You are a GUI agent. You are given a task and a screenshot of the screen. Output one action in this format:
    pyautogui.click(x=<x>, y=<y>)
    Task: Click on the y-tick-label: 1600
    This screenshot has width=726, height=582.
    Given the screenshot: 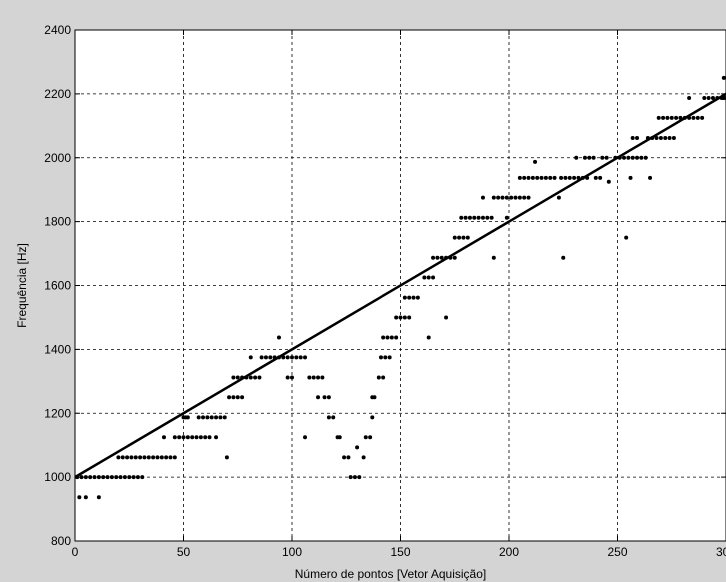 What is the action you would take?
    pyautogui.click(x=57, y=286)
    